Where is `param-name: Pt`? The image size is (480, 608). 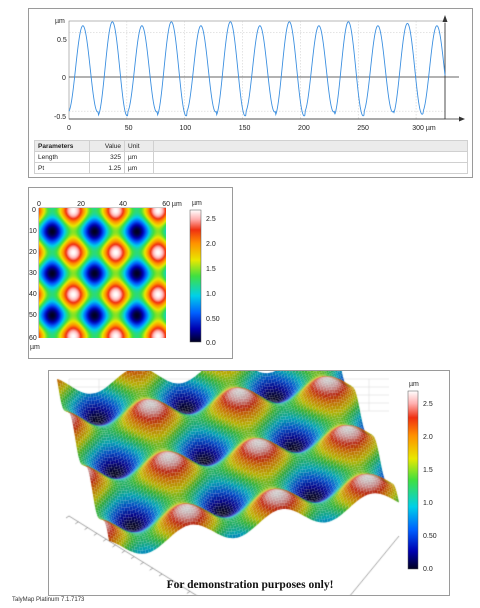 param-name: Pt is located at coordinates (62, 168).